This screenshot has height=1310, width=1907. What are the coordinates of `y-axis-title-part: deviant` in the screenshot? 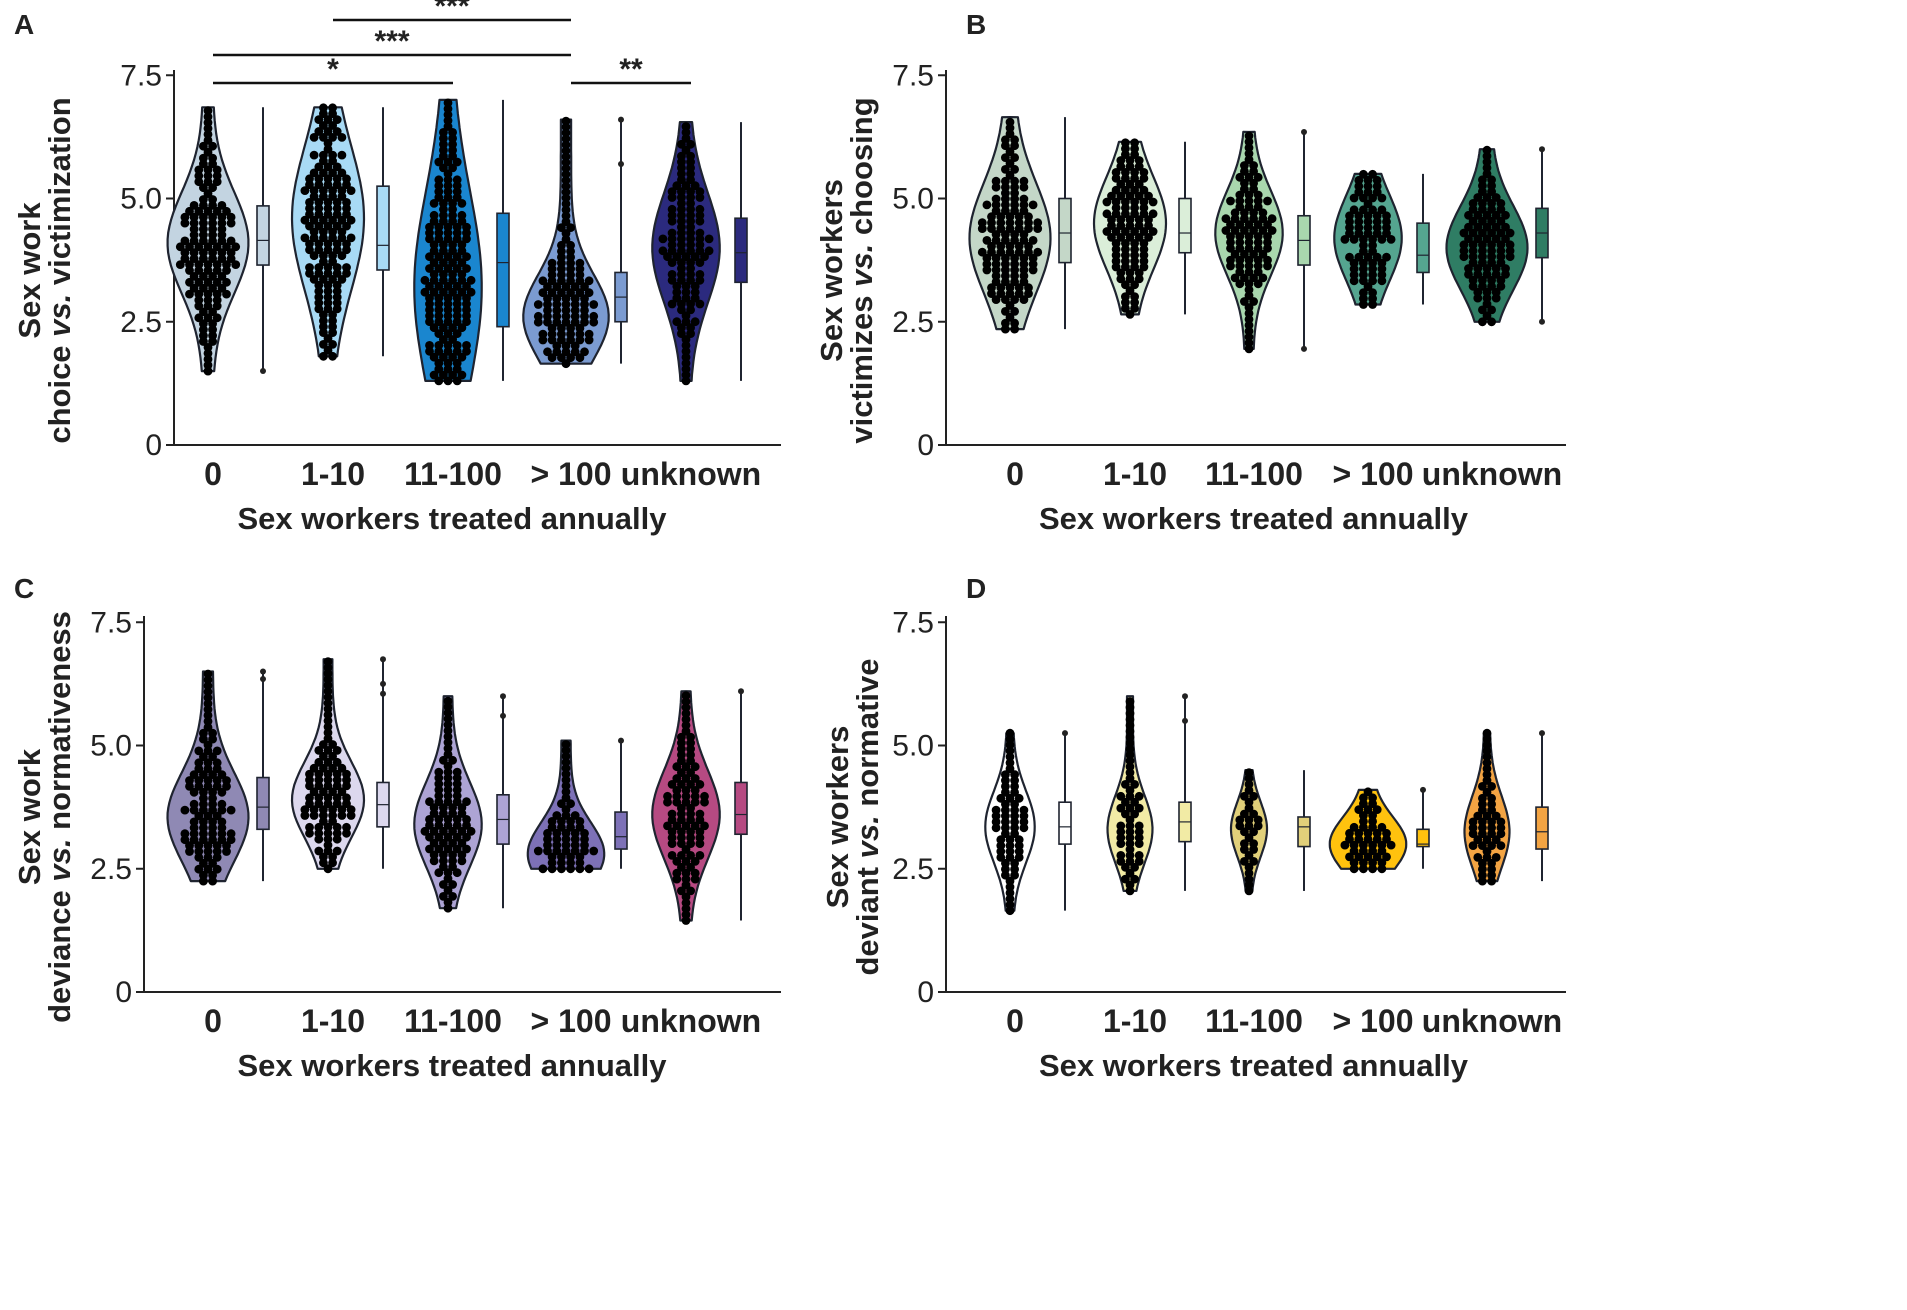 It's located at (867, 916).